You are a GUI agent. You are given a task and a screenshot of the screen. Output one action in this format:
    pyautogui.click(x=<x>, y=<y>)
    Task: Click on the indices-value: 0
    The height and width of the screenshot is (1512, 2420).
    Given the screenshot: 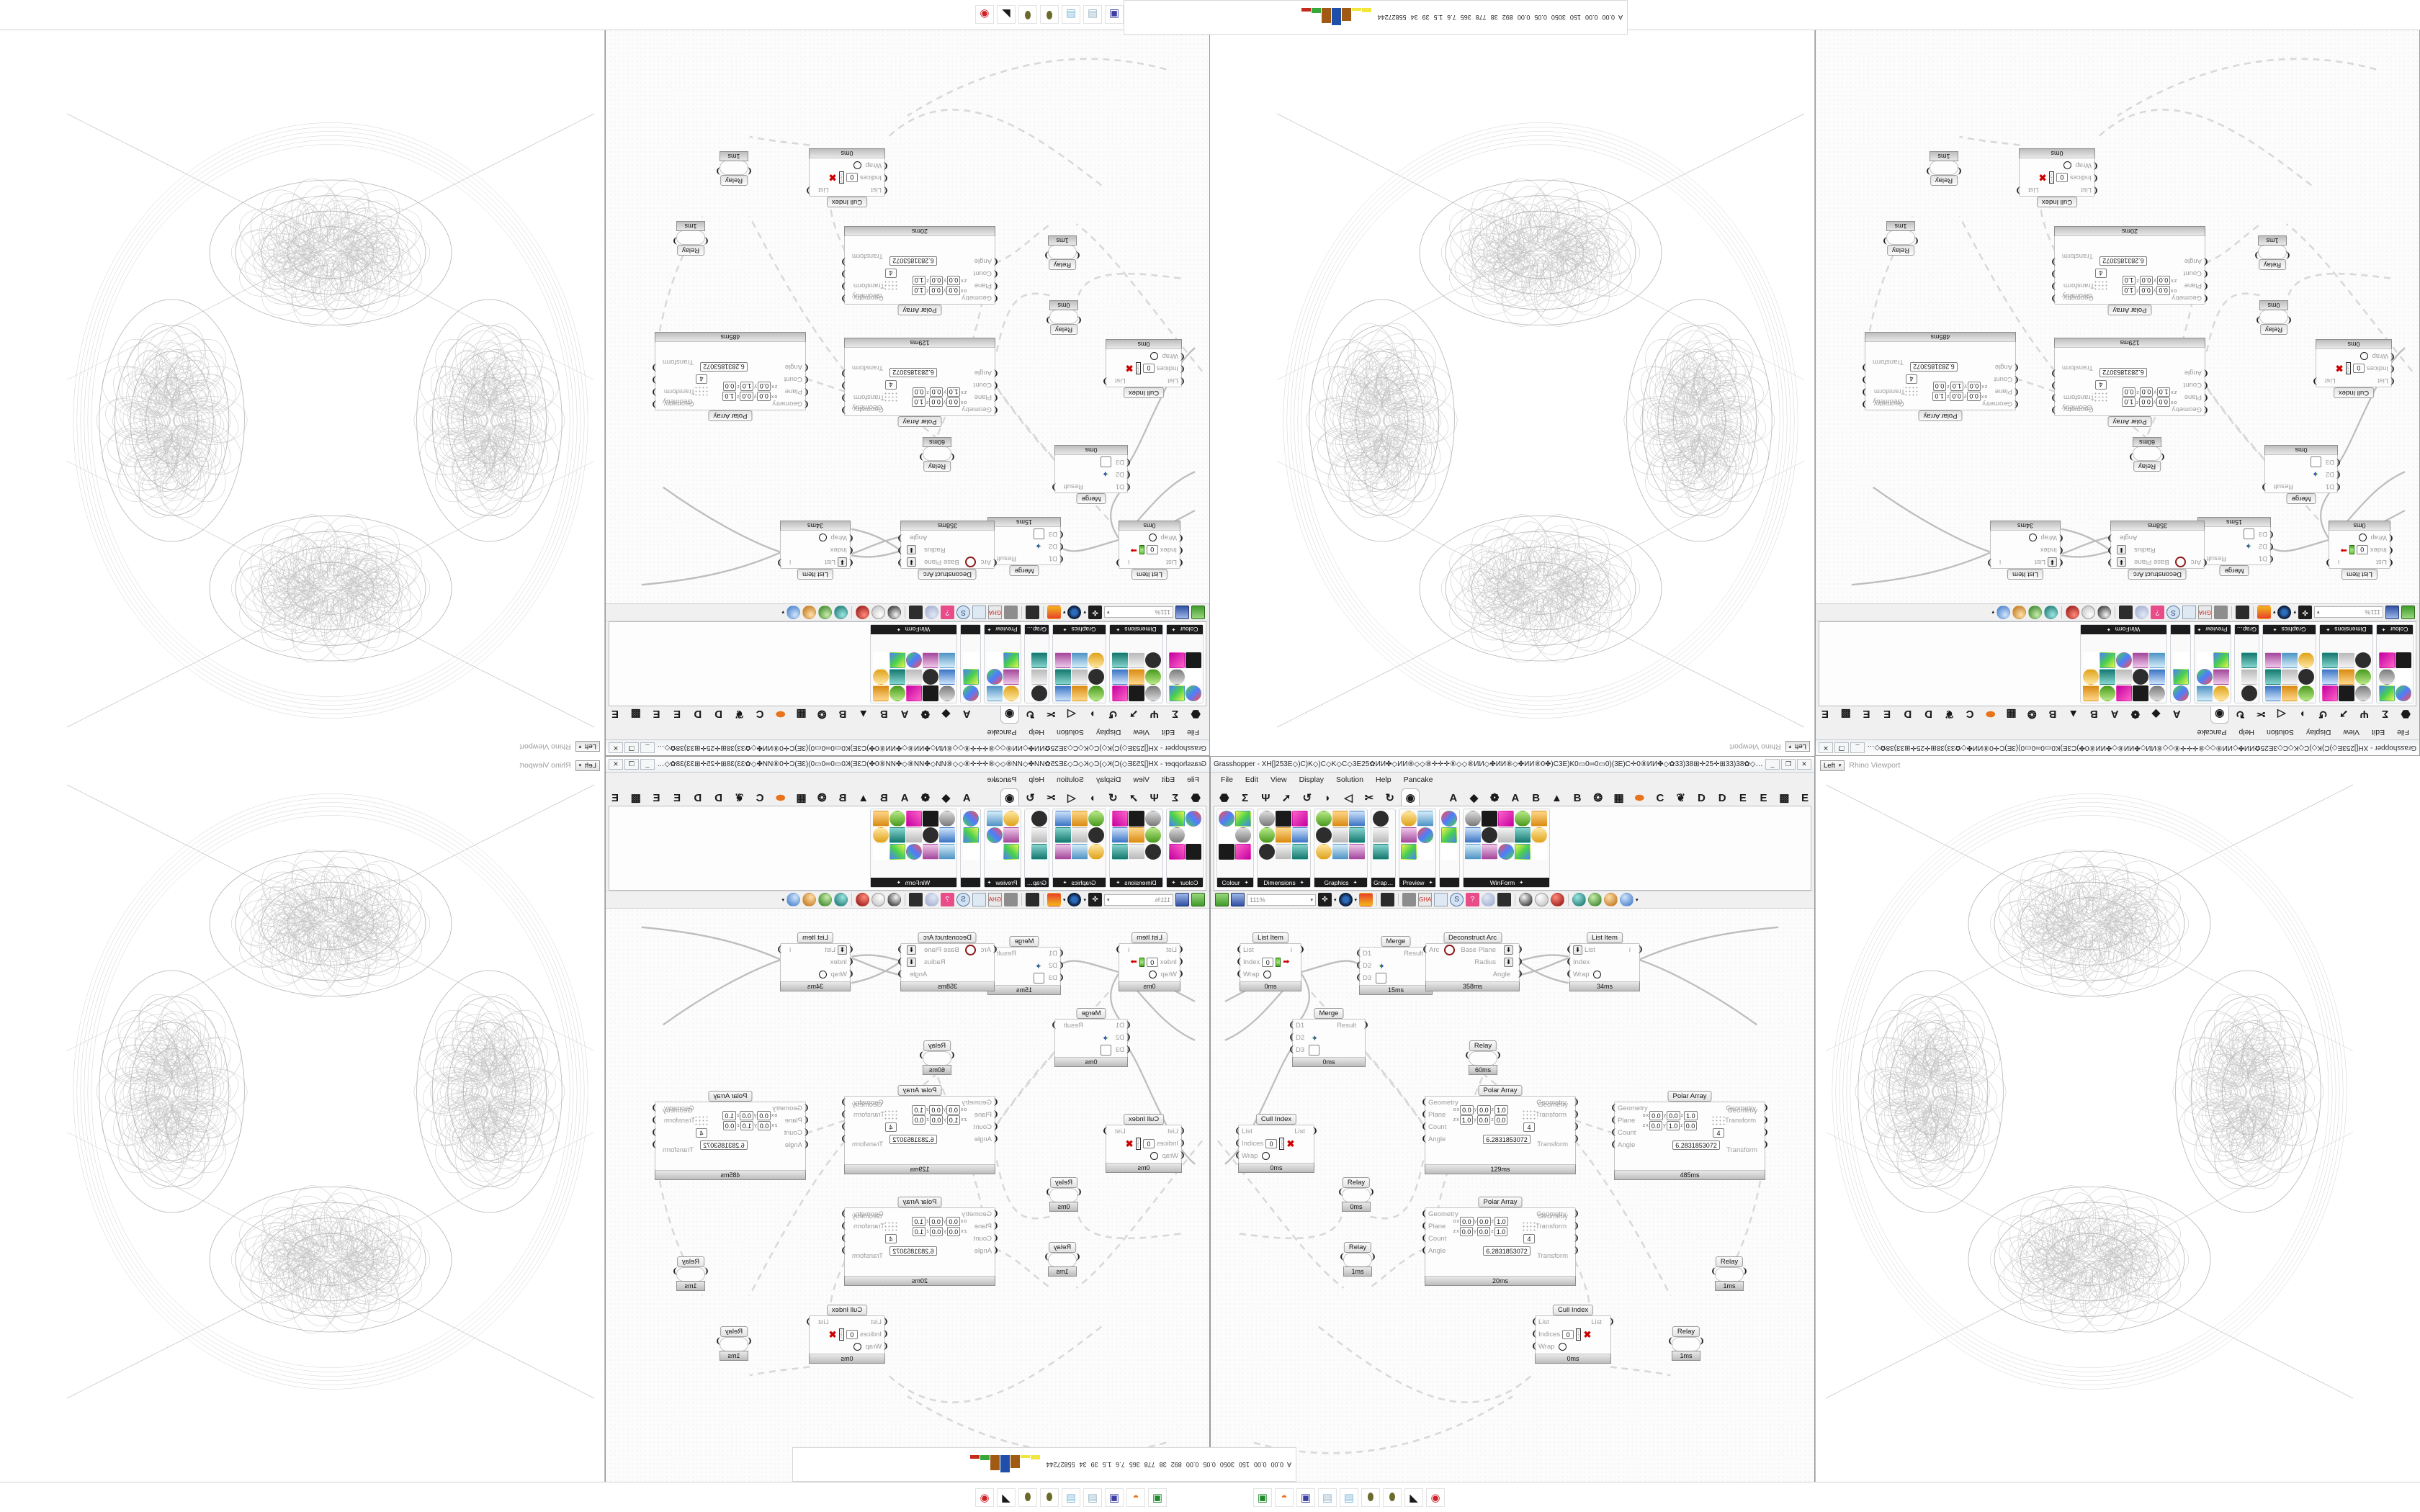 What is the action you would take?
    pyautogui.click(x=1568, y=1334)
    